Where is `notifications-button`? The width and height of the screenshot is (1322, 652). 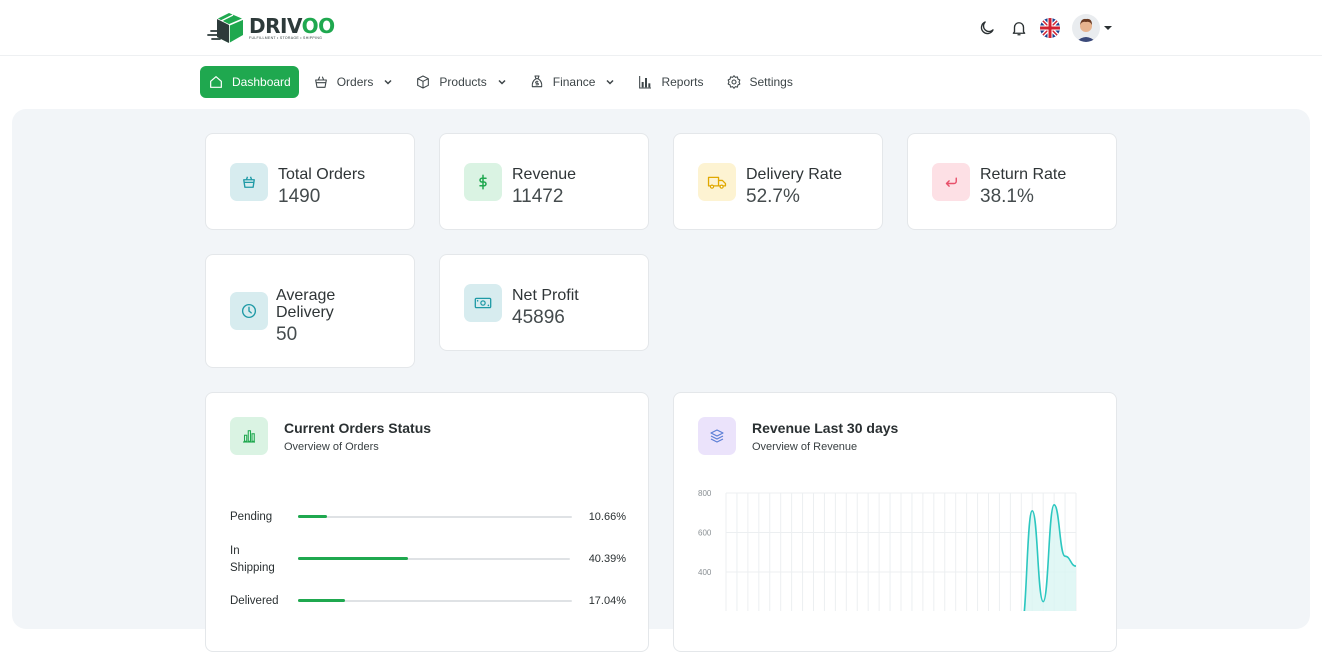
notifications-button is located at coordinates (1019, 28).